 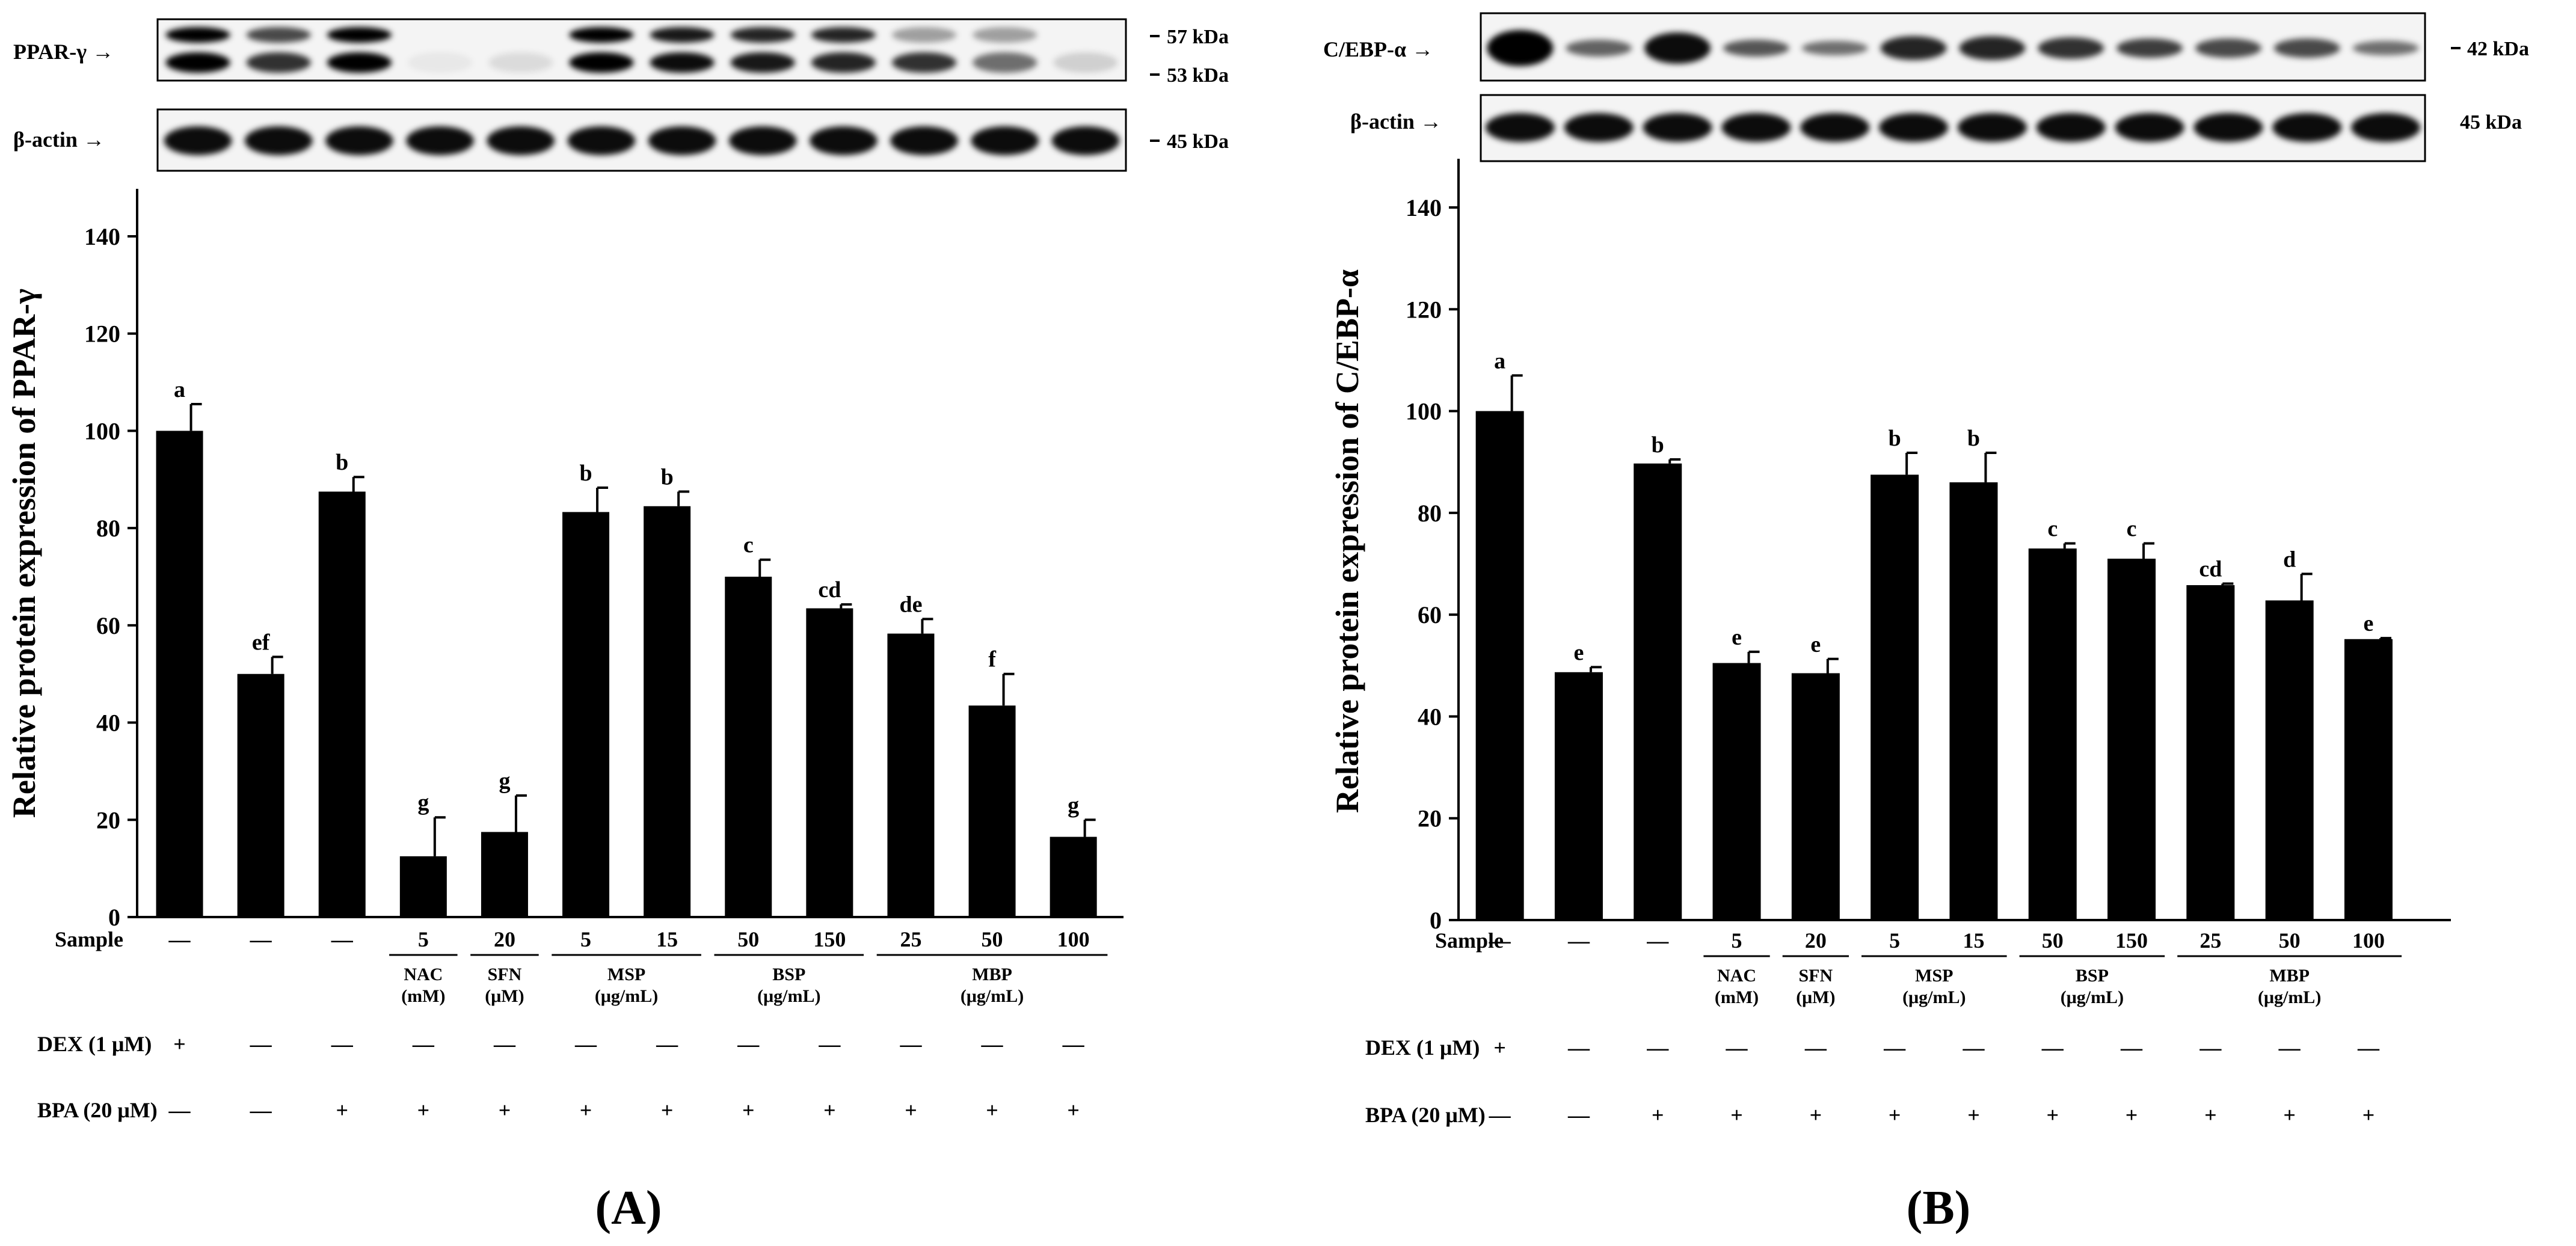 What do you see at coordinates (1939, 1208) in the screenshot?
I see `panel-label-b: (B)` at bounding box center [1939, 1208].